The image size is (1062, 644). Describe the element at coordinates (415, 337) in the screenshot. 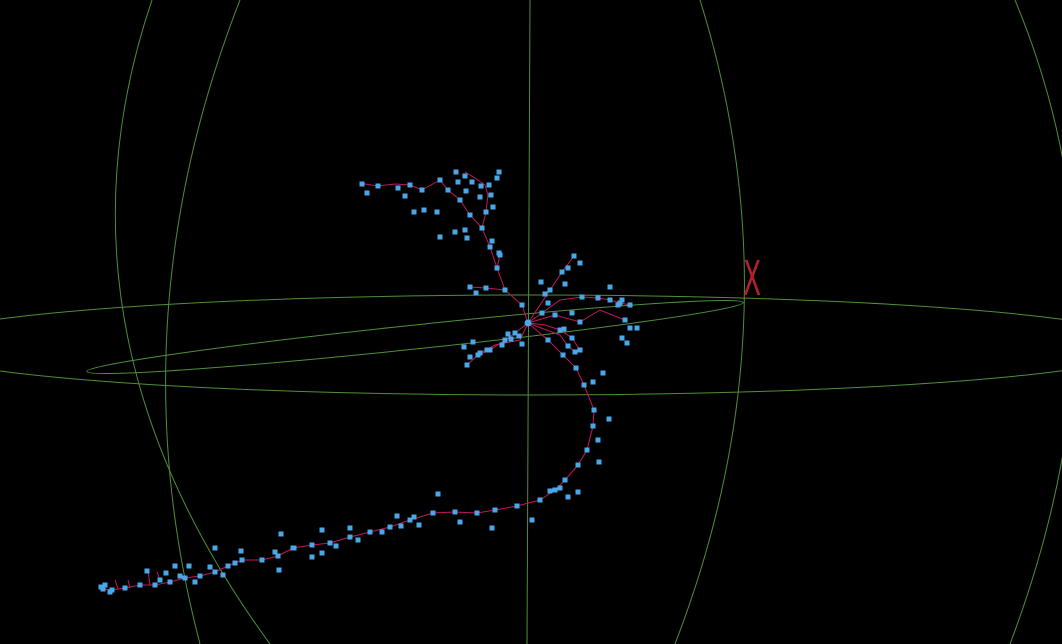

I see `grid-tilted-ring` at that location.